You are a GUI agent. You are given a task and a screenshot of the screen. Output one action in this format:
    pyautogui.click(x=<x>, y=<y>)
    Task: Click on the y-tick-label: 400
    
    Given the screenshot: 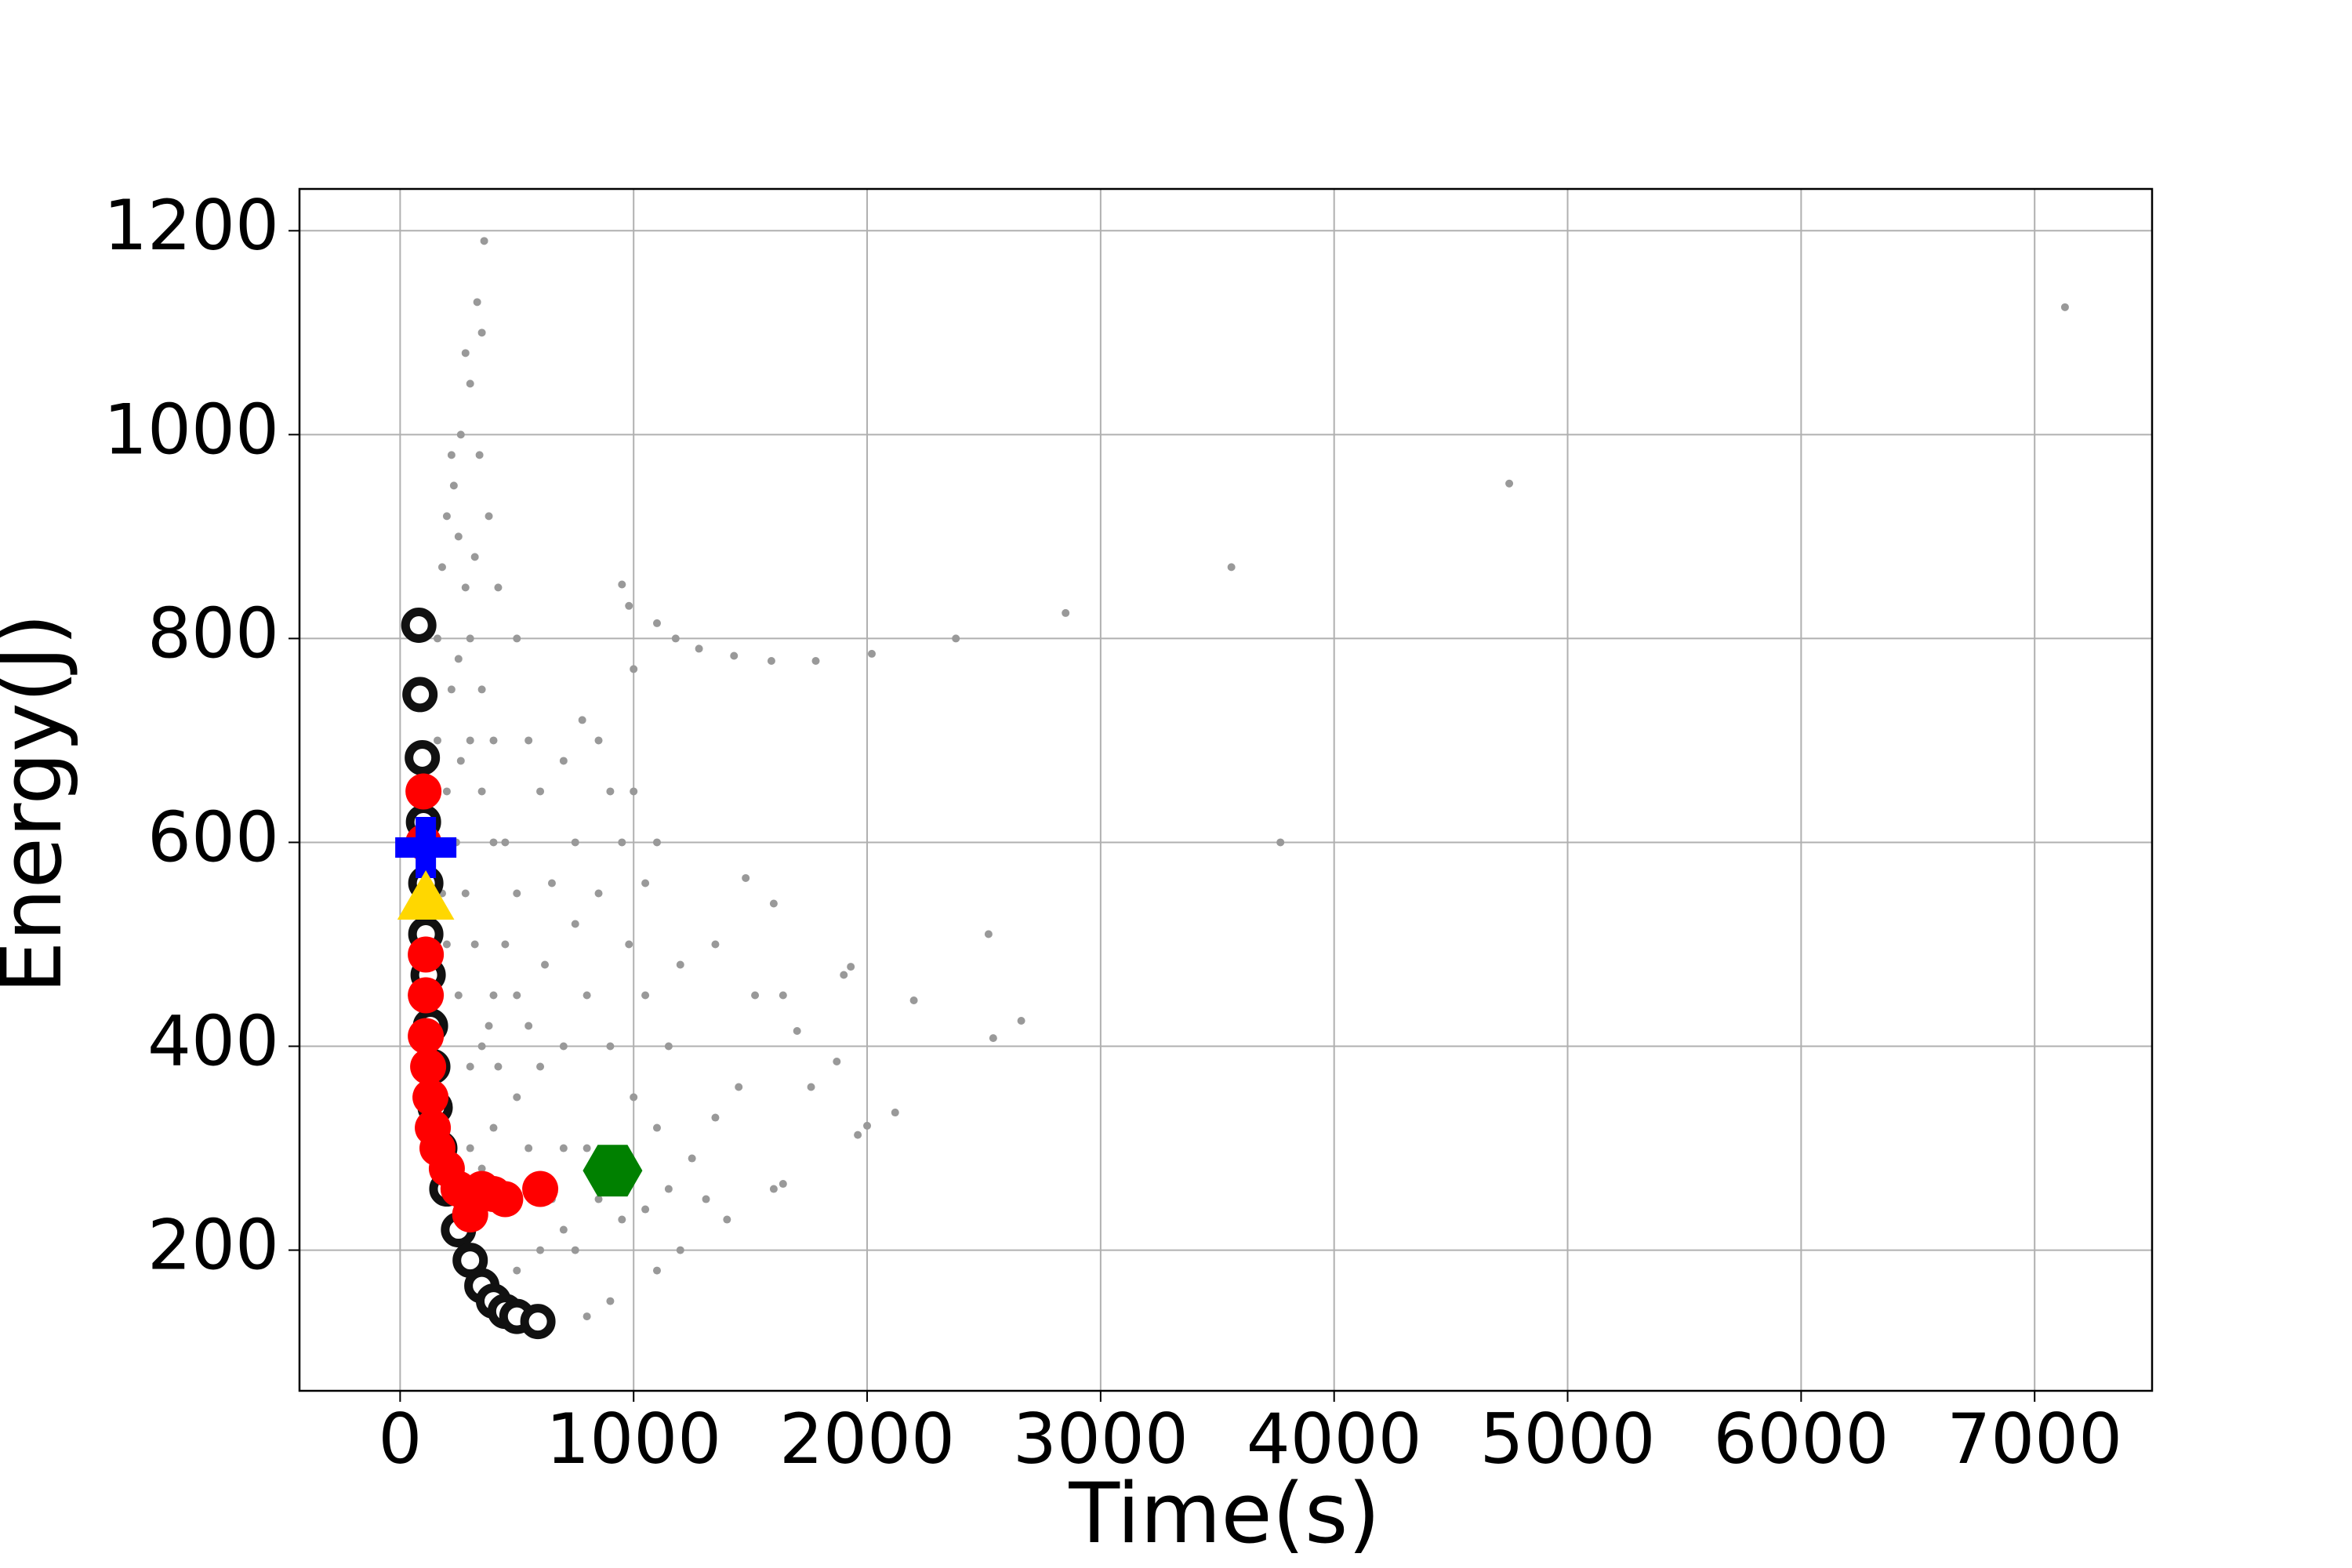 What is the action you would take?
    pyautogui.click(x=213, y=1040)
    